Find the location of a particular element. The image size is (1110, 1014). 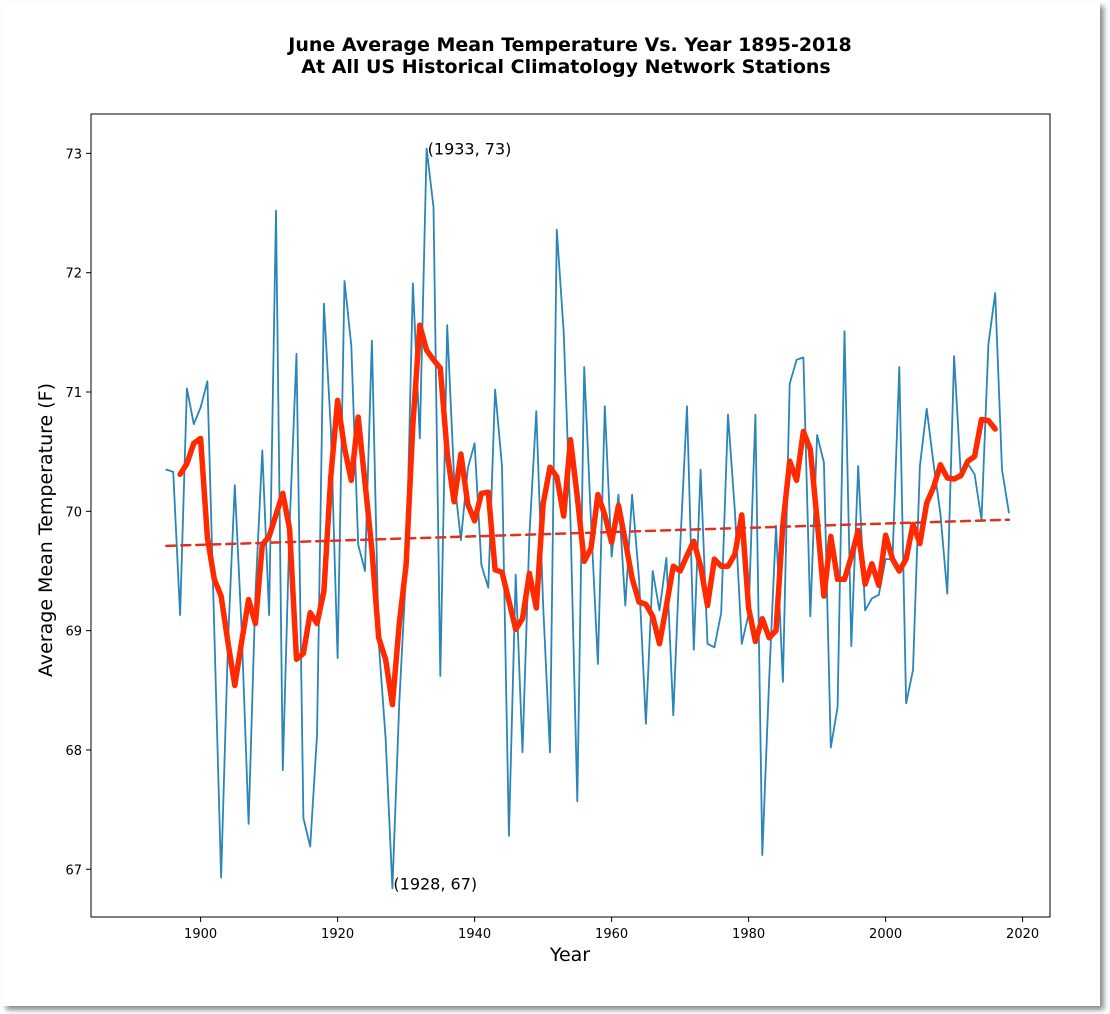

series-trend-line is located at coordinates (588, 533).